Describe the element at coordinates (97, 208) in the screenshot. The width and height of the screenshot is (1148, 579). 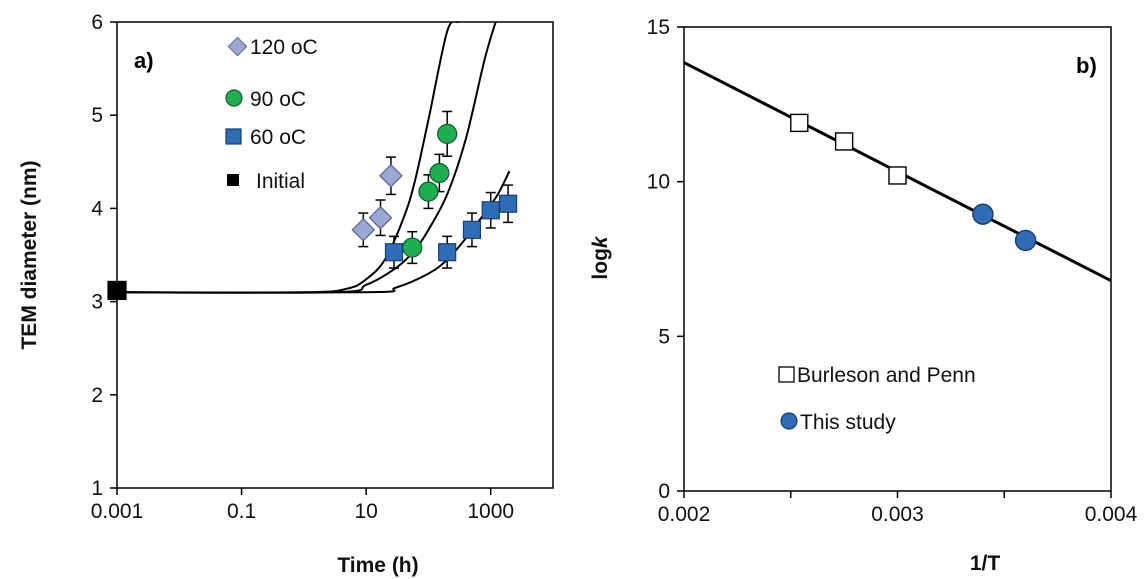
I see `panel-a-y-tick-label: 4` at that location.